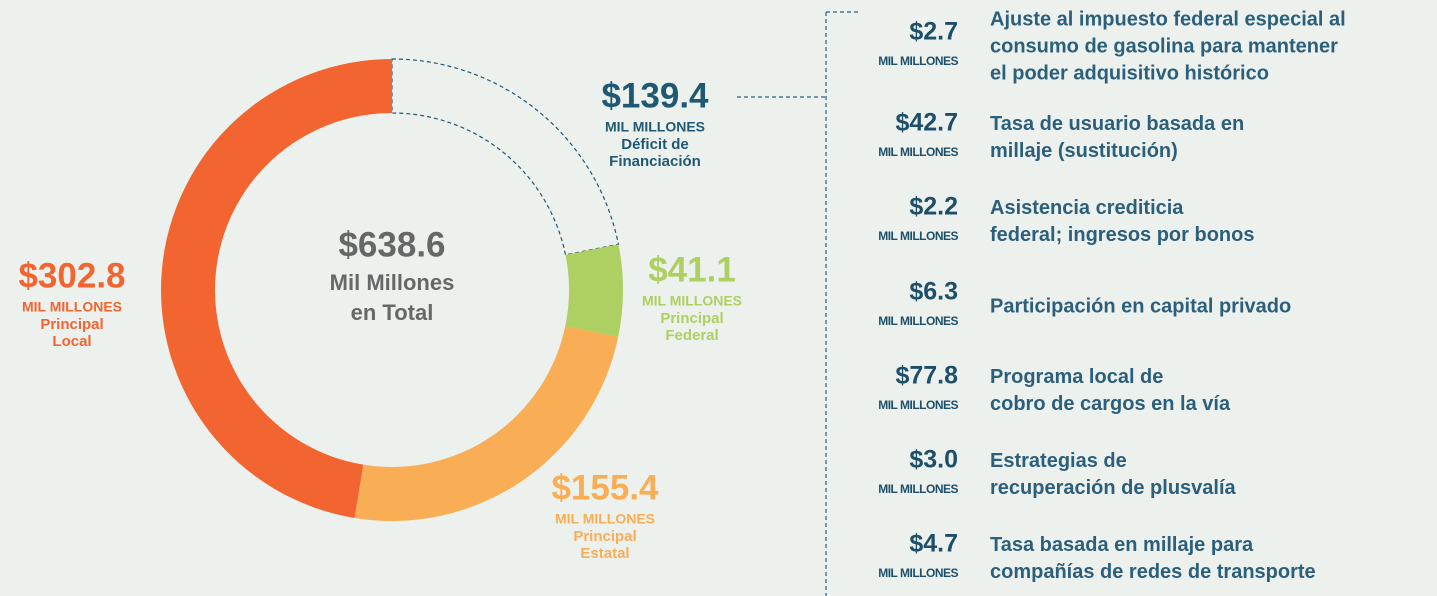  I want to click on total-text: Mil Millones, so click(392, 282).